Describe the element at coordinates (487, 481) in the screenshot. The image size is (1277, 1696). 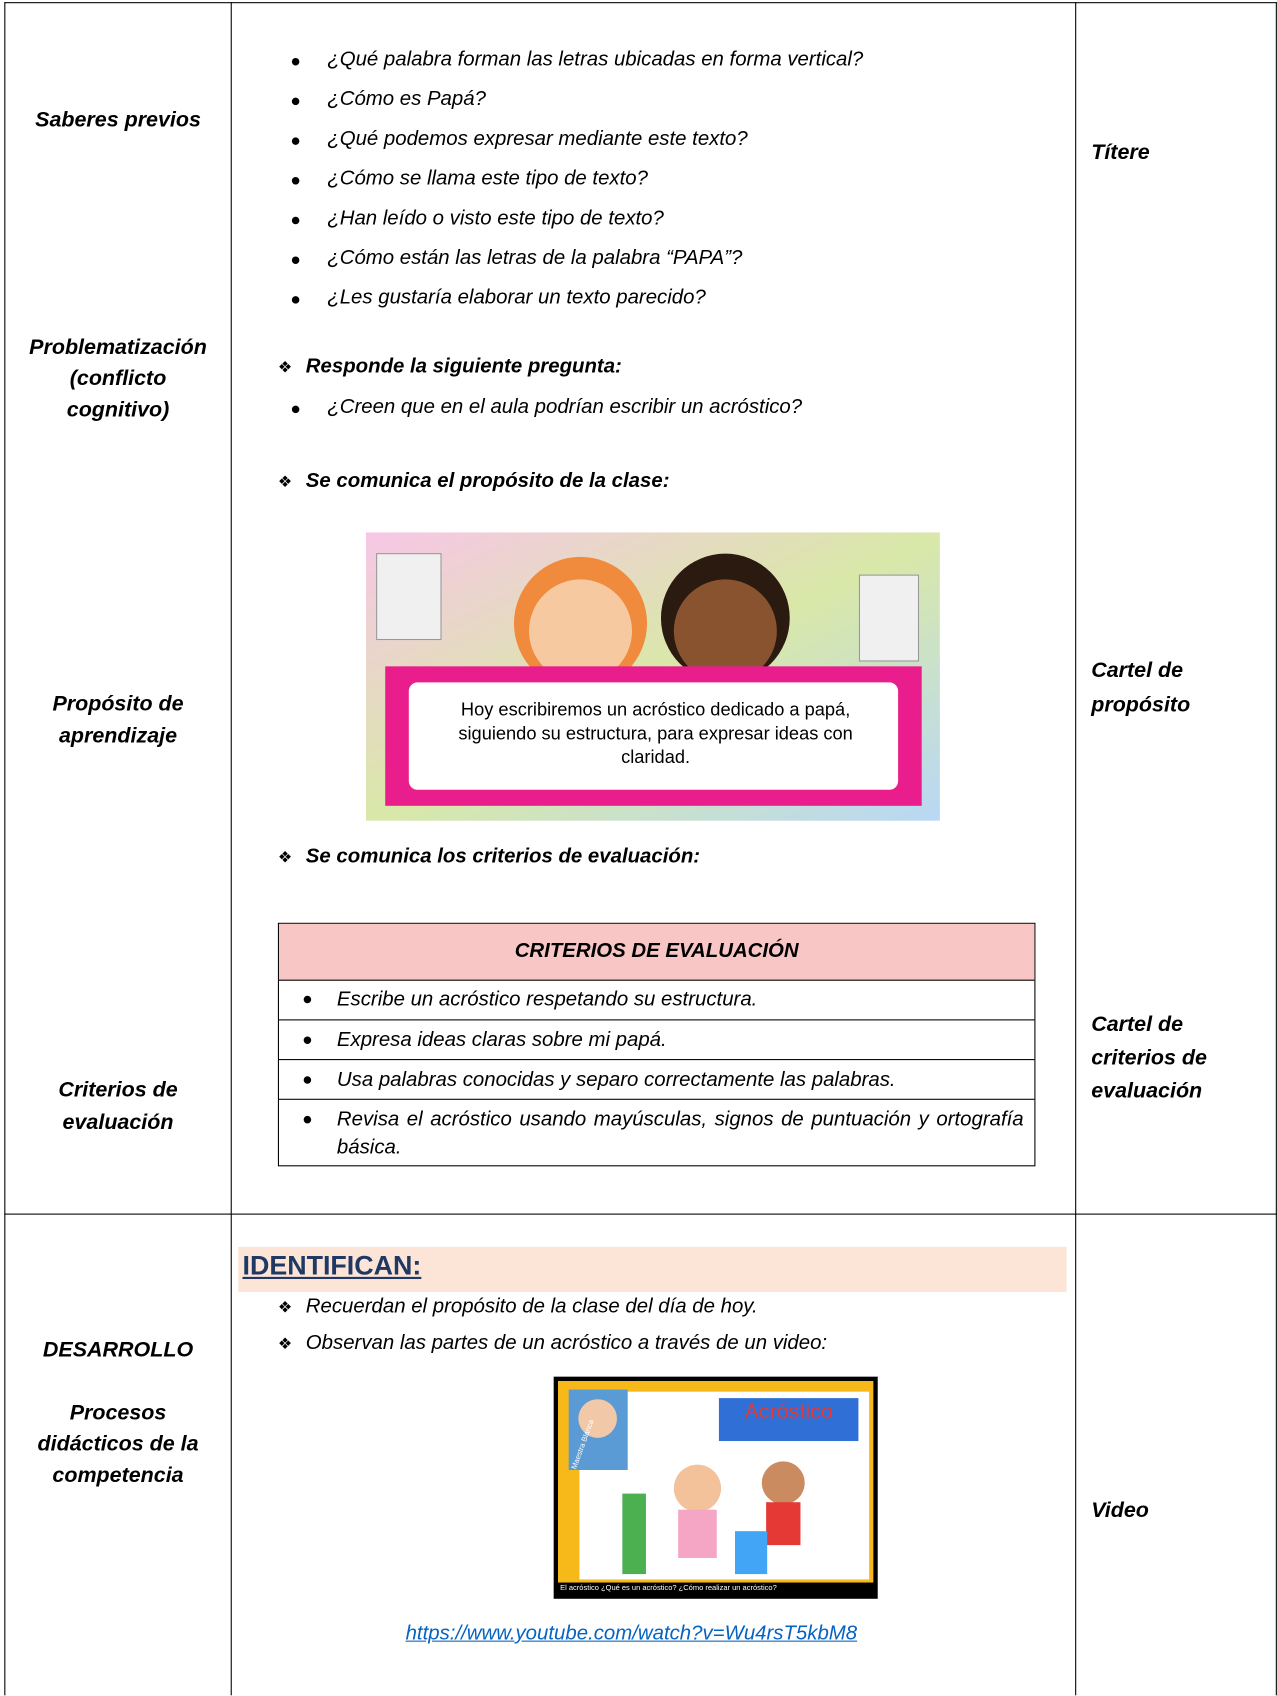
I see `instruction: Se comunica el propósito de la clase:` at that location.